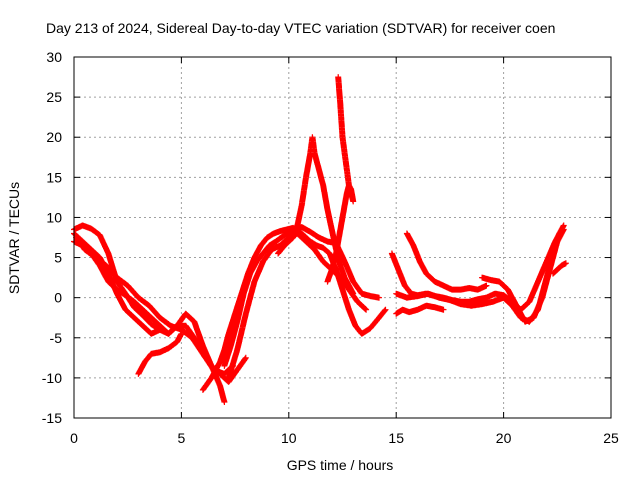  I want to click on y-tick-label: 5, so click(58, 258).